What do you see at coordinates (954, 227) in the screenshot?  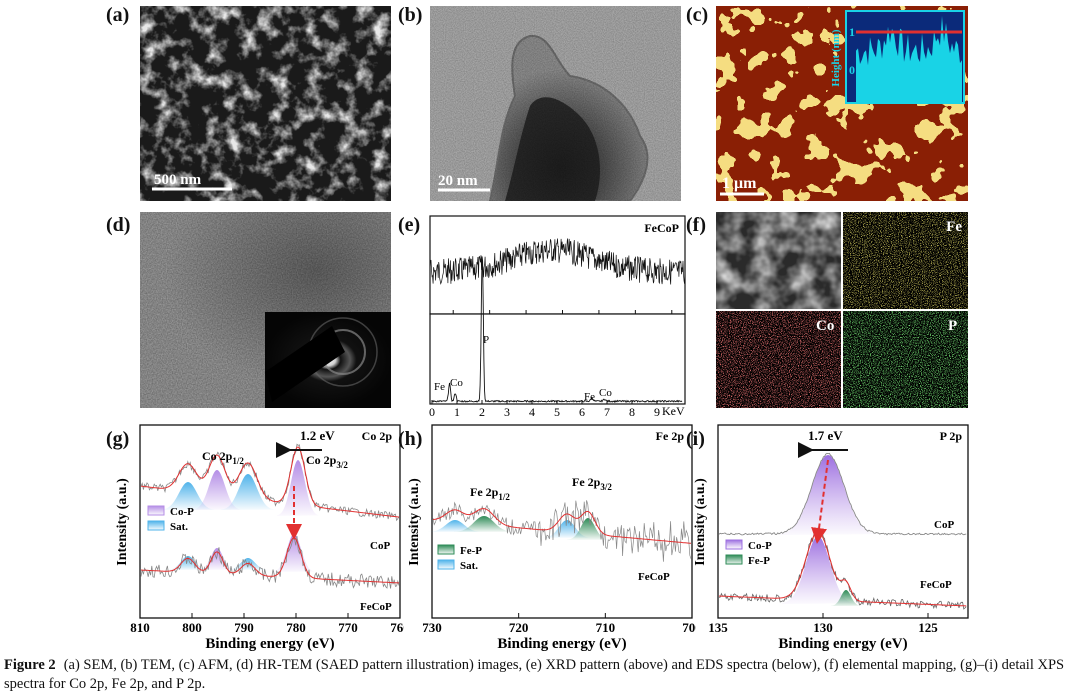 I see `map-label-fe: Fe` at bounding box center [954, 227].